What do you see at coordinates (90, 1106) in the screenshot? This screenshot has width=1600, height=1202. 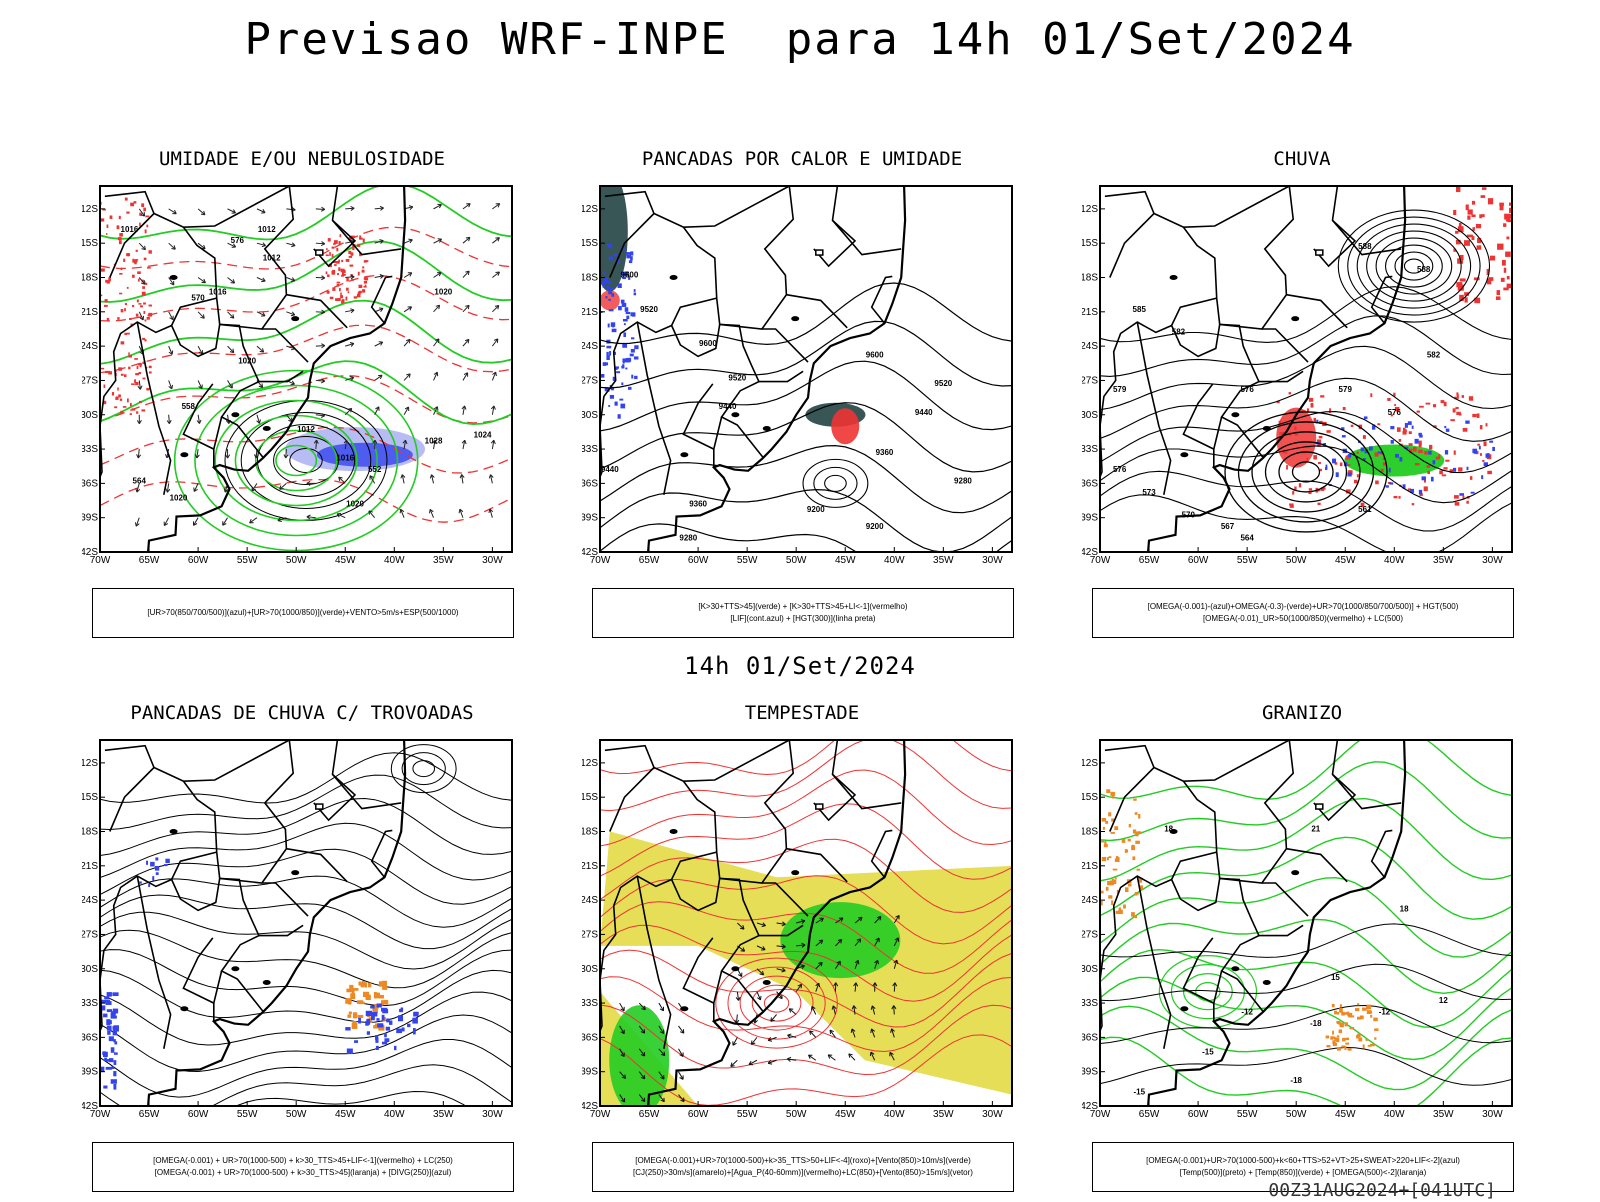 I see `y-tick-label: 42S` at bounding box center [90, 1106].